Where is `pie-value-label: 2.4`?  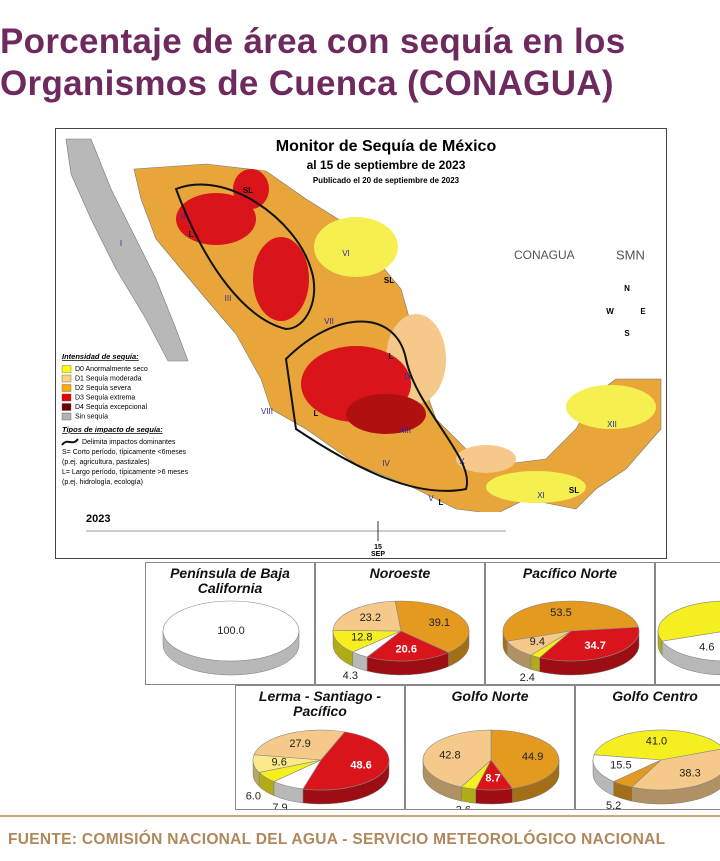
pie-value-label: 2.4 is located at coordinates (527, 678).